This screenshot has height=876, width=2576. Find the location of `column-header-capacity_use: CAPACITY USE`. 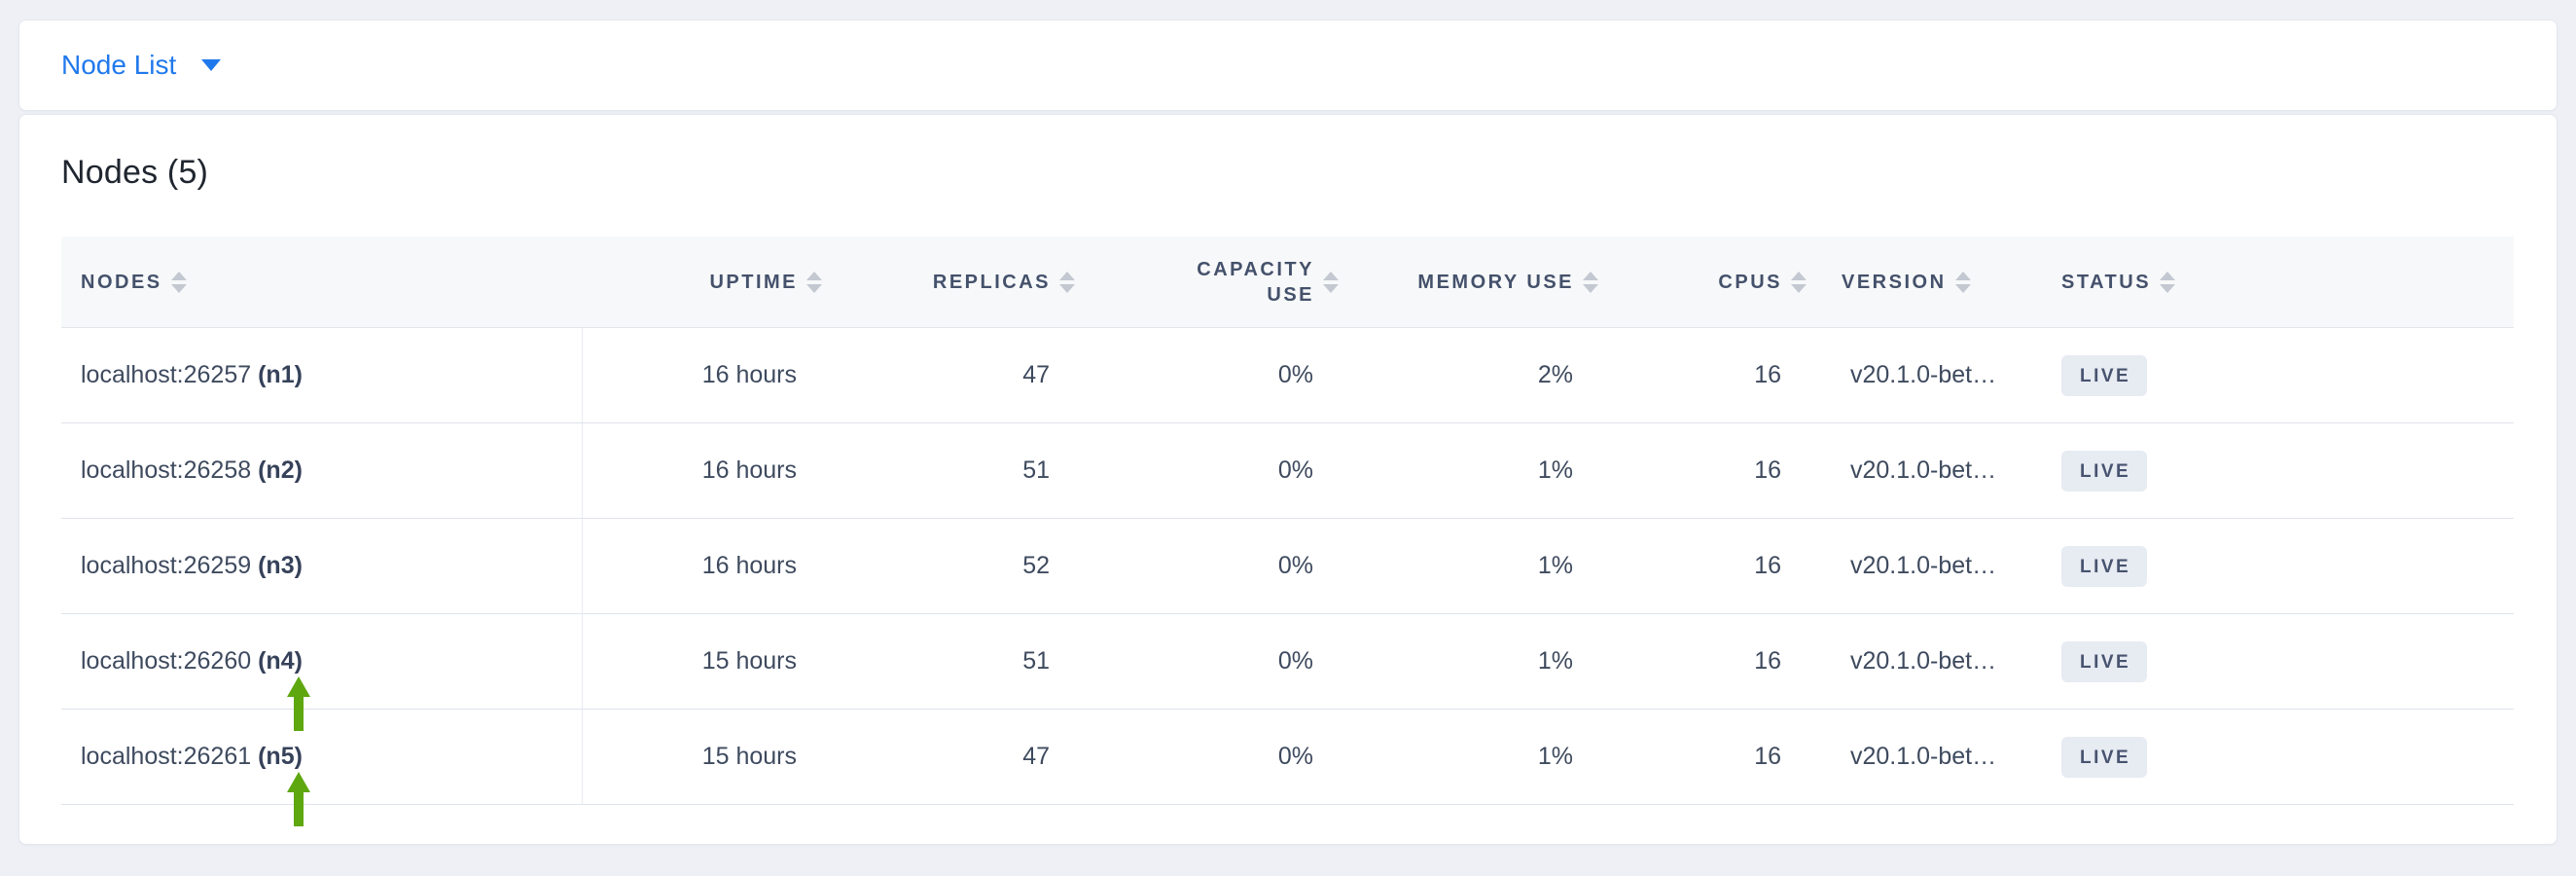

column-header-capacity_use: CAPACITY USE is located at coordinates (1207, 283).